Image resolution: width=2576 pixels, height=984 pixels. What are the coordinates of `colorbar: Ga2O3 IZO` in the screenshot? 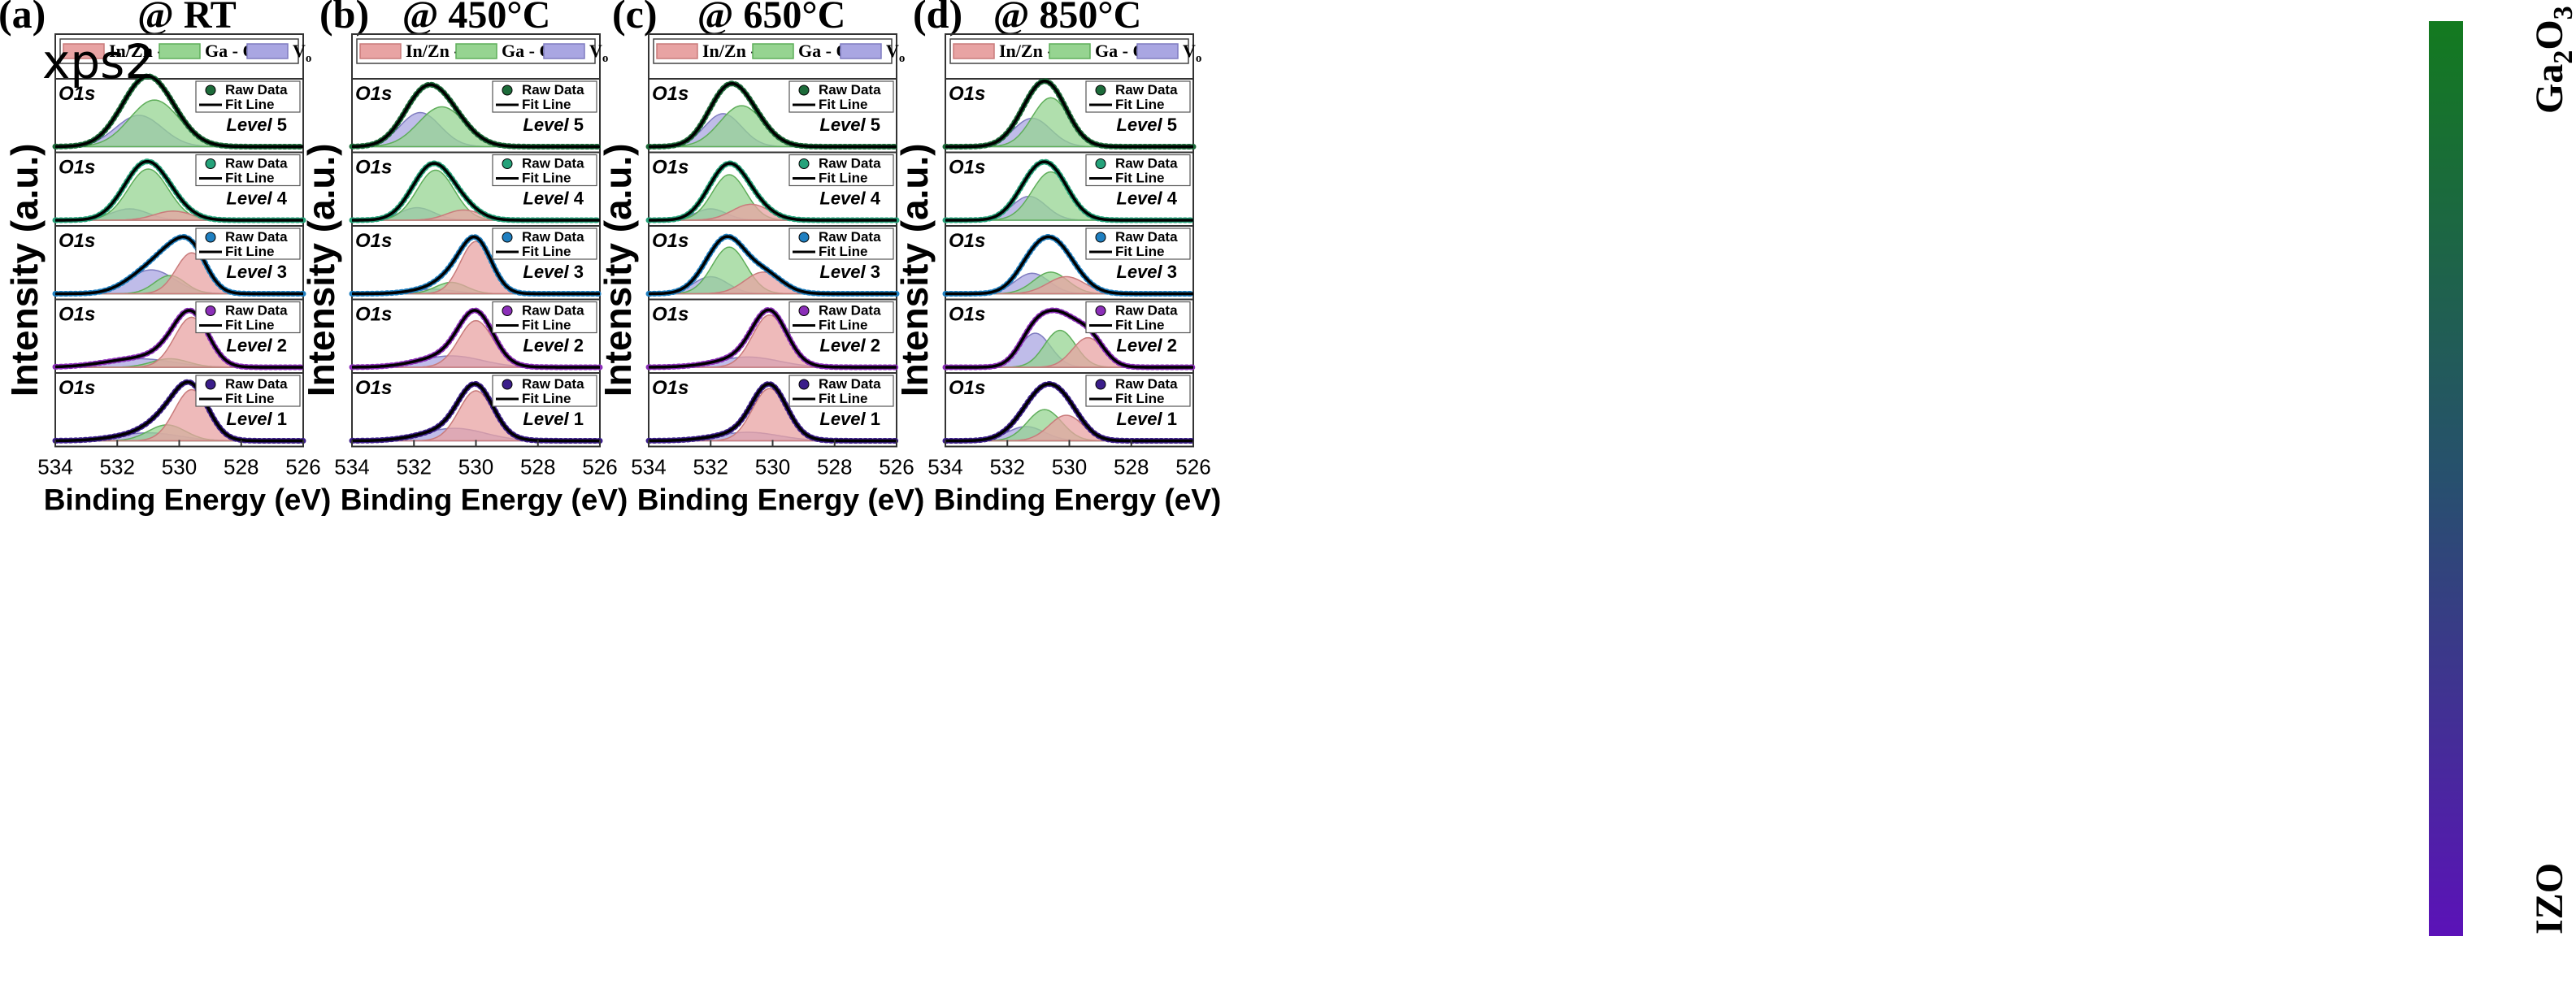 It's located at (2502, 471).